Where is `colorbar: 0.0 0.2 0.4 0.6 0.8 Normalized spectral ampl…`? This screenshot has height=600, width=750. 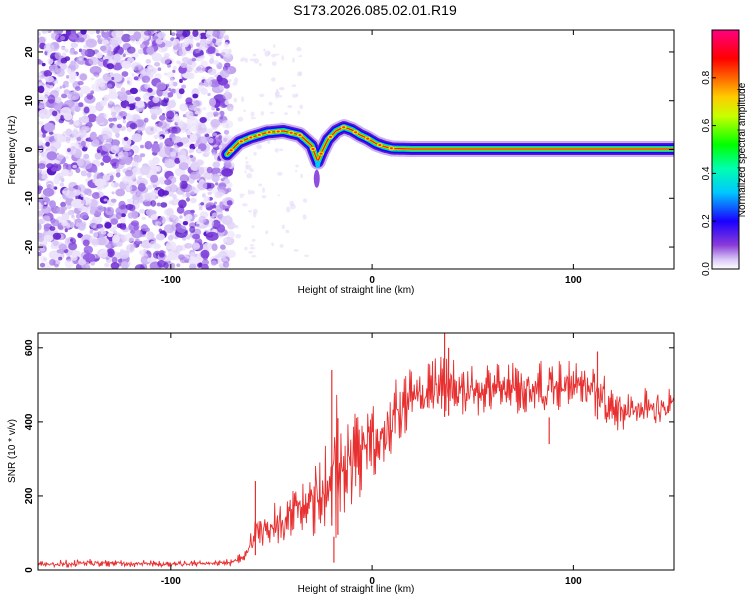 colorbar: 0.0 0.2 0.4 0.6 0.8 Normalized spectral ampl… is located at coordinates (724, 152).